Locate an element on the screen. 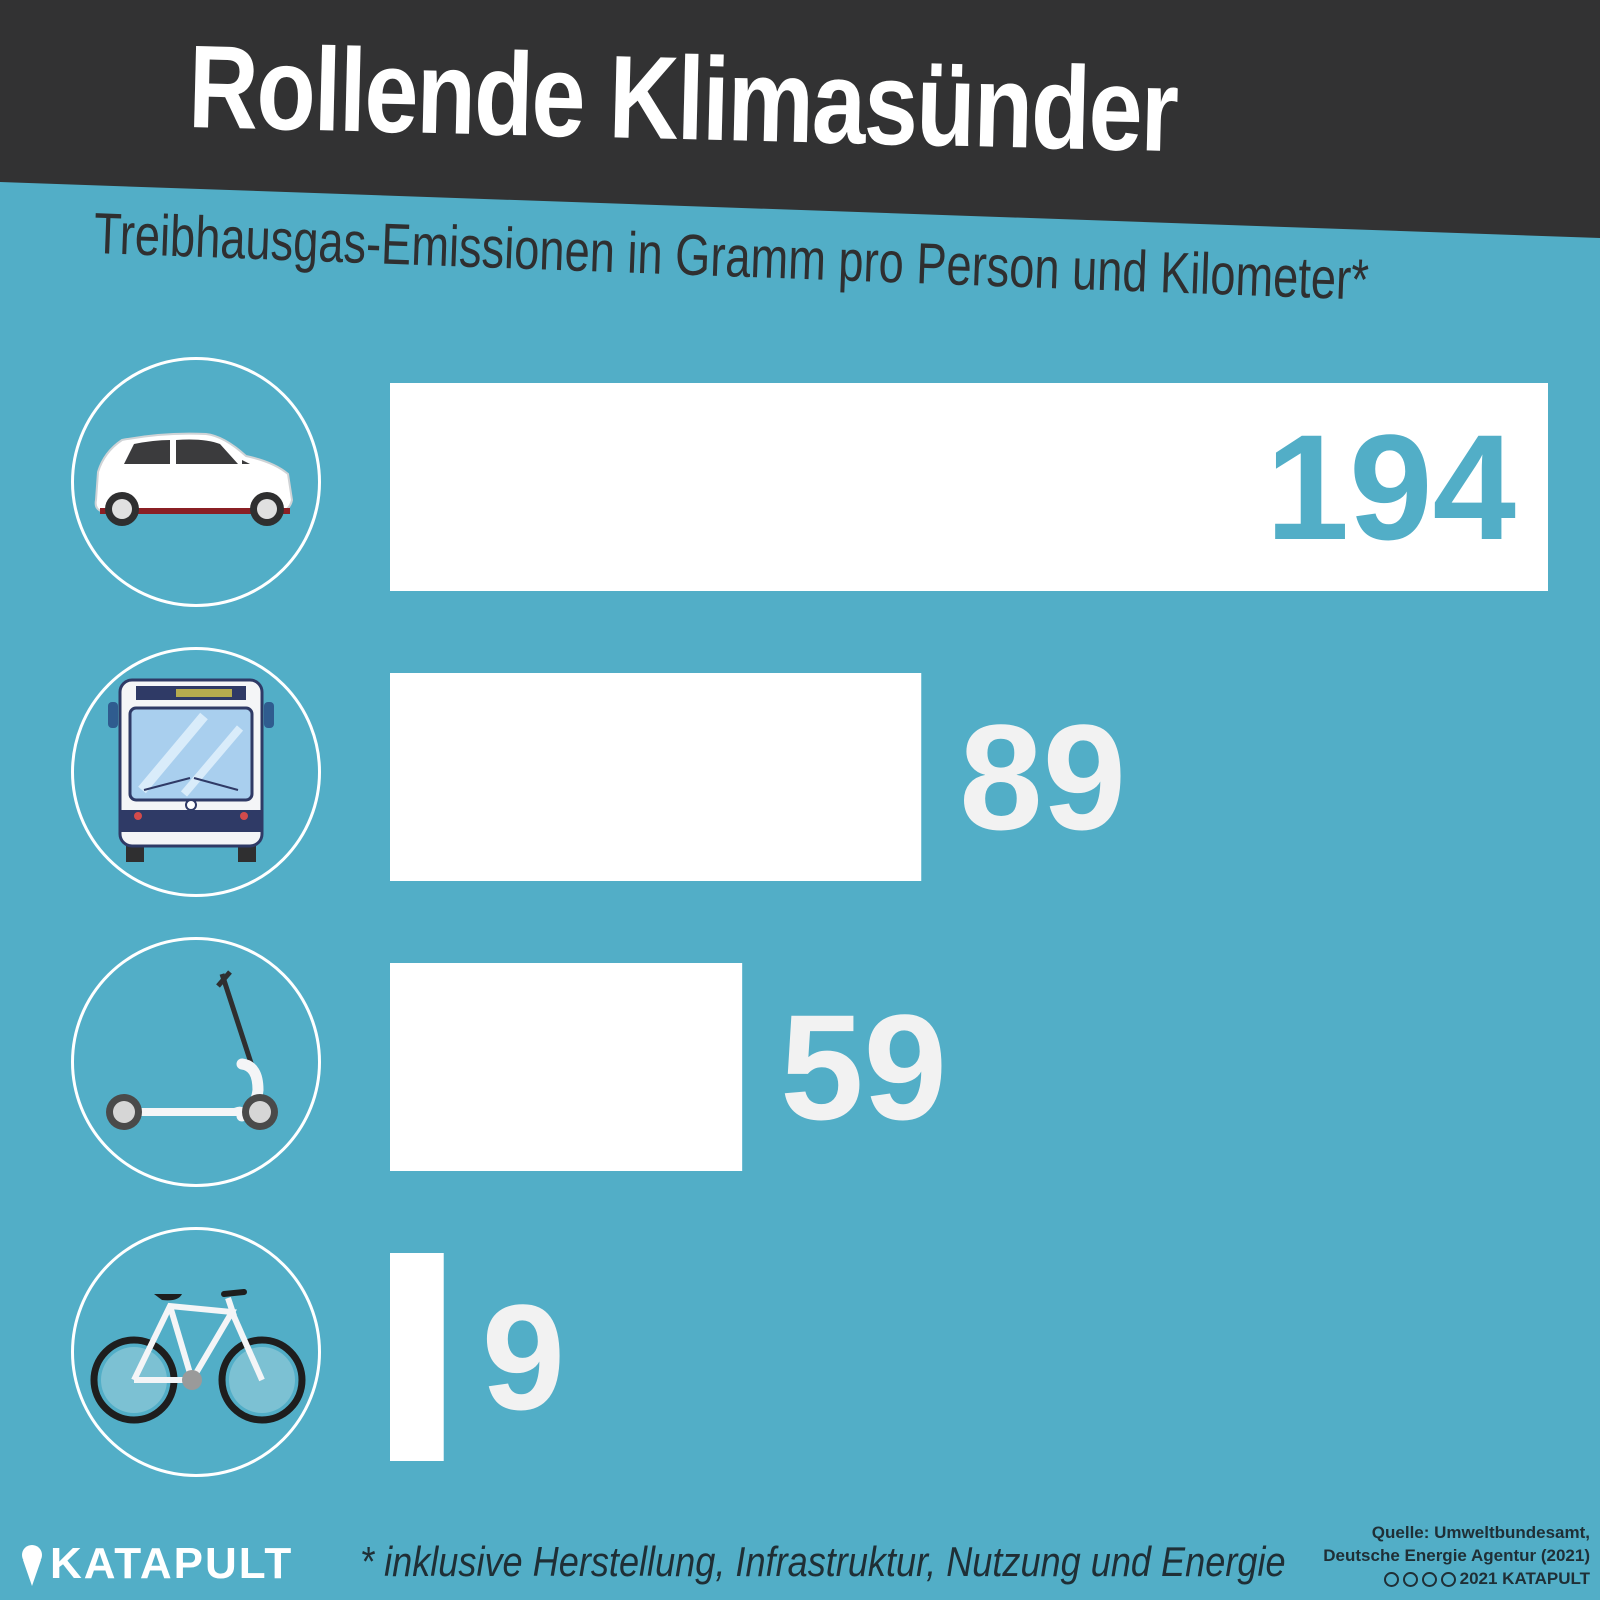 This screenshot has height=1600, width=1600. license-text: 2021 KATAPULT is located at coordinates (1524, 1578).